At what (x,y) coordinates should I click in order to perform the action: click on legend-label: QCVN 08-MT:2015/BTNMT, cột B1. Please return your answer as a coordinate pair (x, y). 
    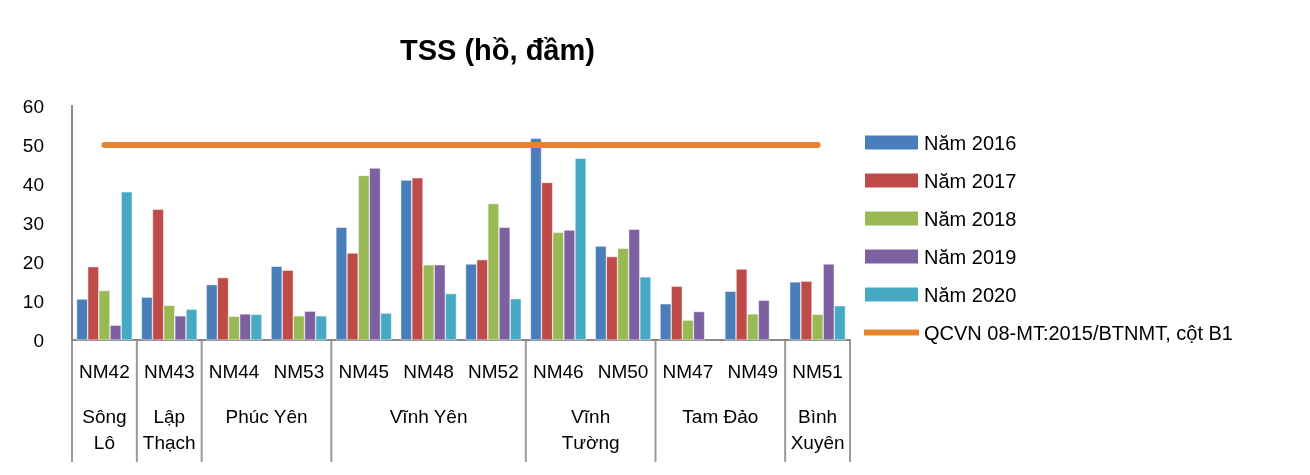
    Looking at the image, I should click on (1078, 332).